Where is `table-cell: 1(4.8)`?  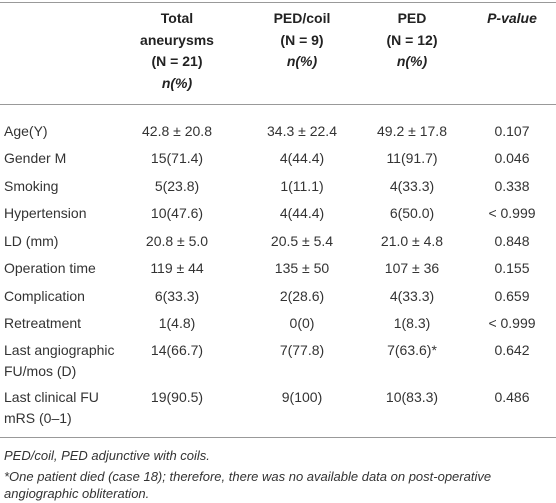 table-cell: 1(4.8) is located at coordinates (177, 323).